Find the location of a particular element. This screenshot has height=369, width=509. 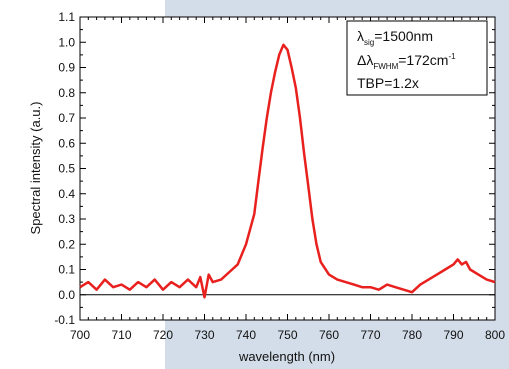

y-tick-label: 0.3 is located at coordinates (66, 219).